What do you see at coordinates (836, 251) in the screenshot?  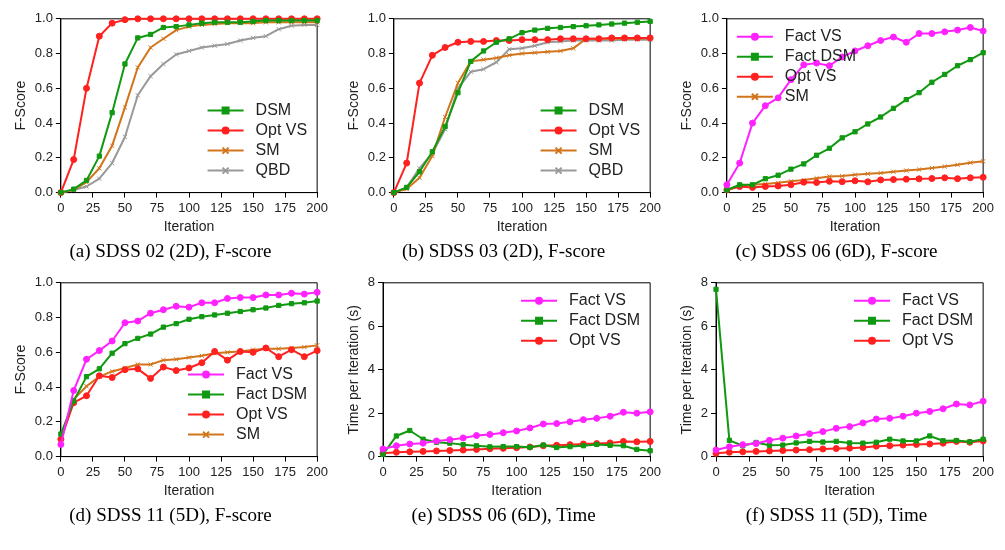 I see `text: (c) SDSS 06 (6D), F-score` at bounding box center [836, 251].